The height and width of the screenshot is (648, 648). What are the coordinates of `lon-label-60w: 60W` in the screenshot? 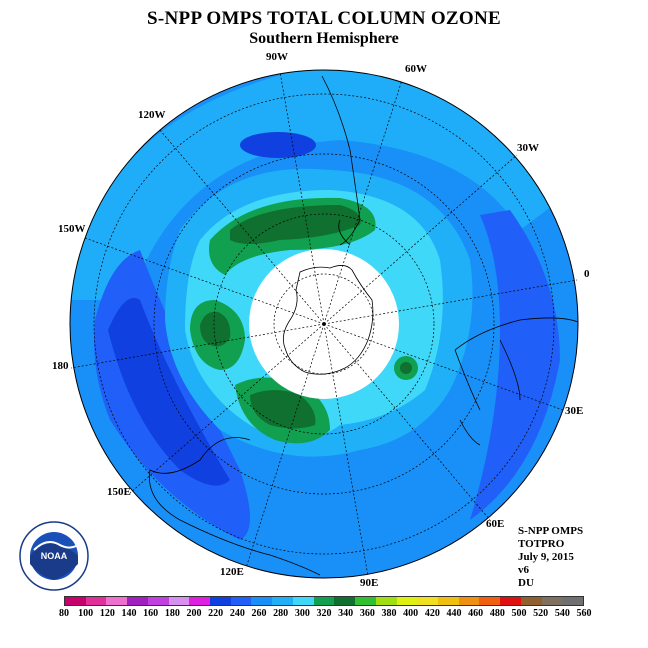 It's located at (416, 69).